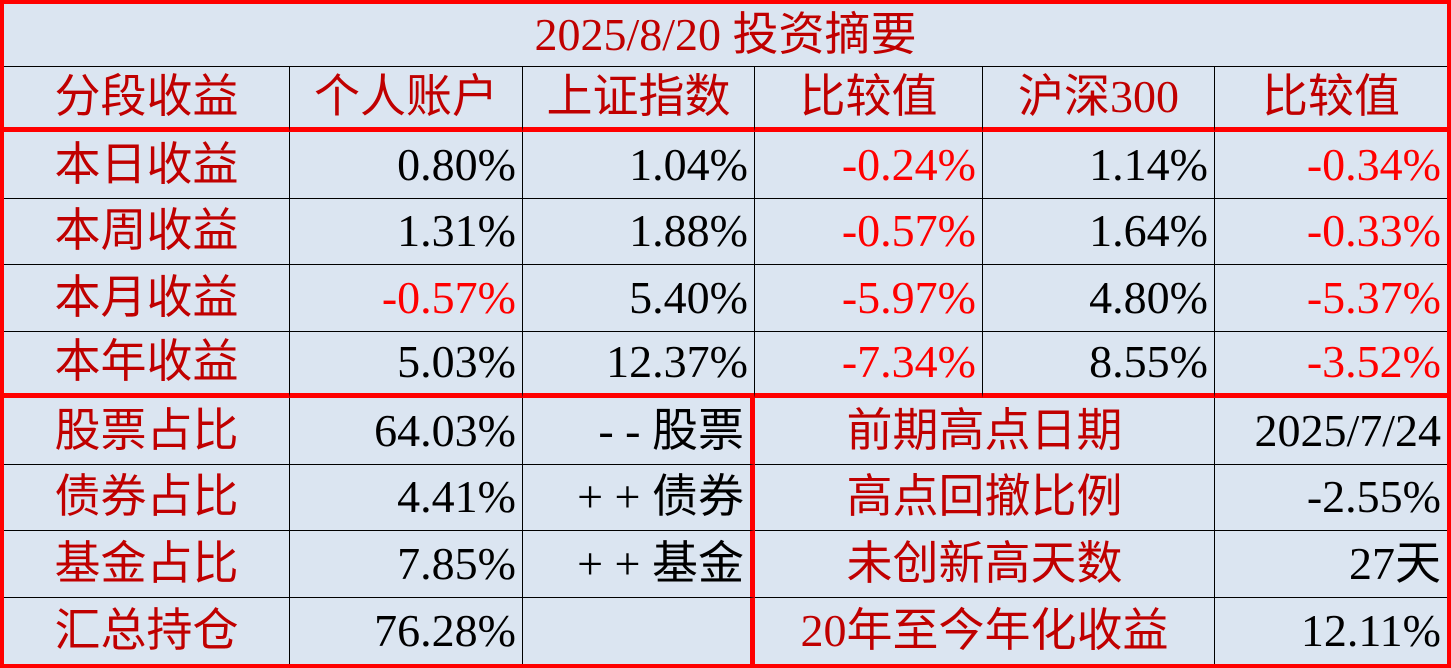 This screenshot has height=668, width=1451. I want to click on comparison-value-csi: -5.37%, so click(1331, 298).